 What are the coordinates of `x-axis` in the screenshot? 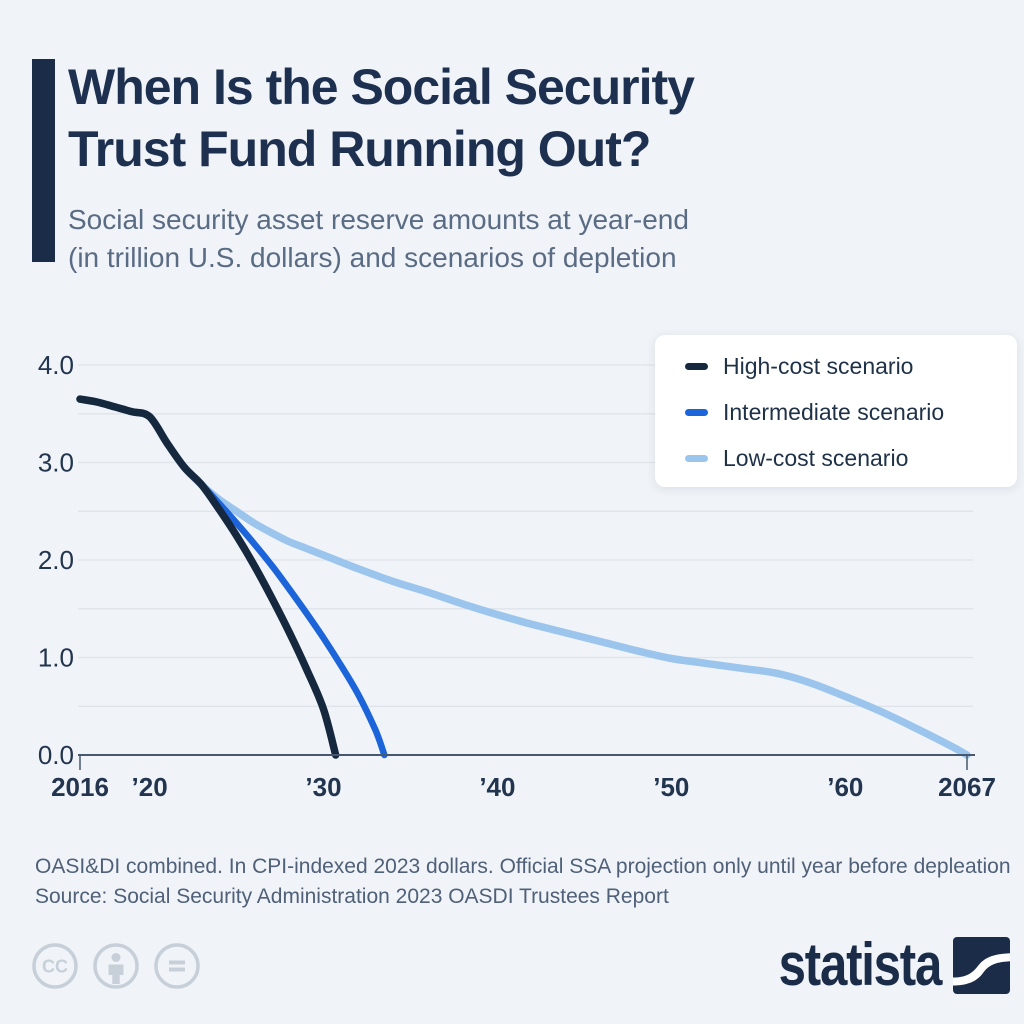 It's located at (526, 762).